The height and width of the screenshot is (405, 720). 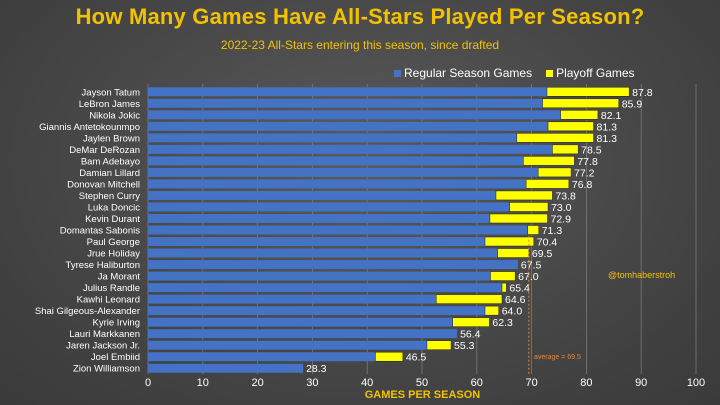 What do you see at coordinates (531, 266) in the screenshot?
I see `data-label: 67.5` at bounding box center [531, 266].